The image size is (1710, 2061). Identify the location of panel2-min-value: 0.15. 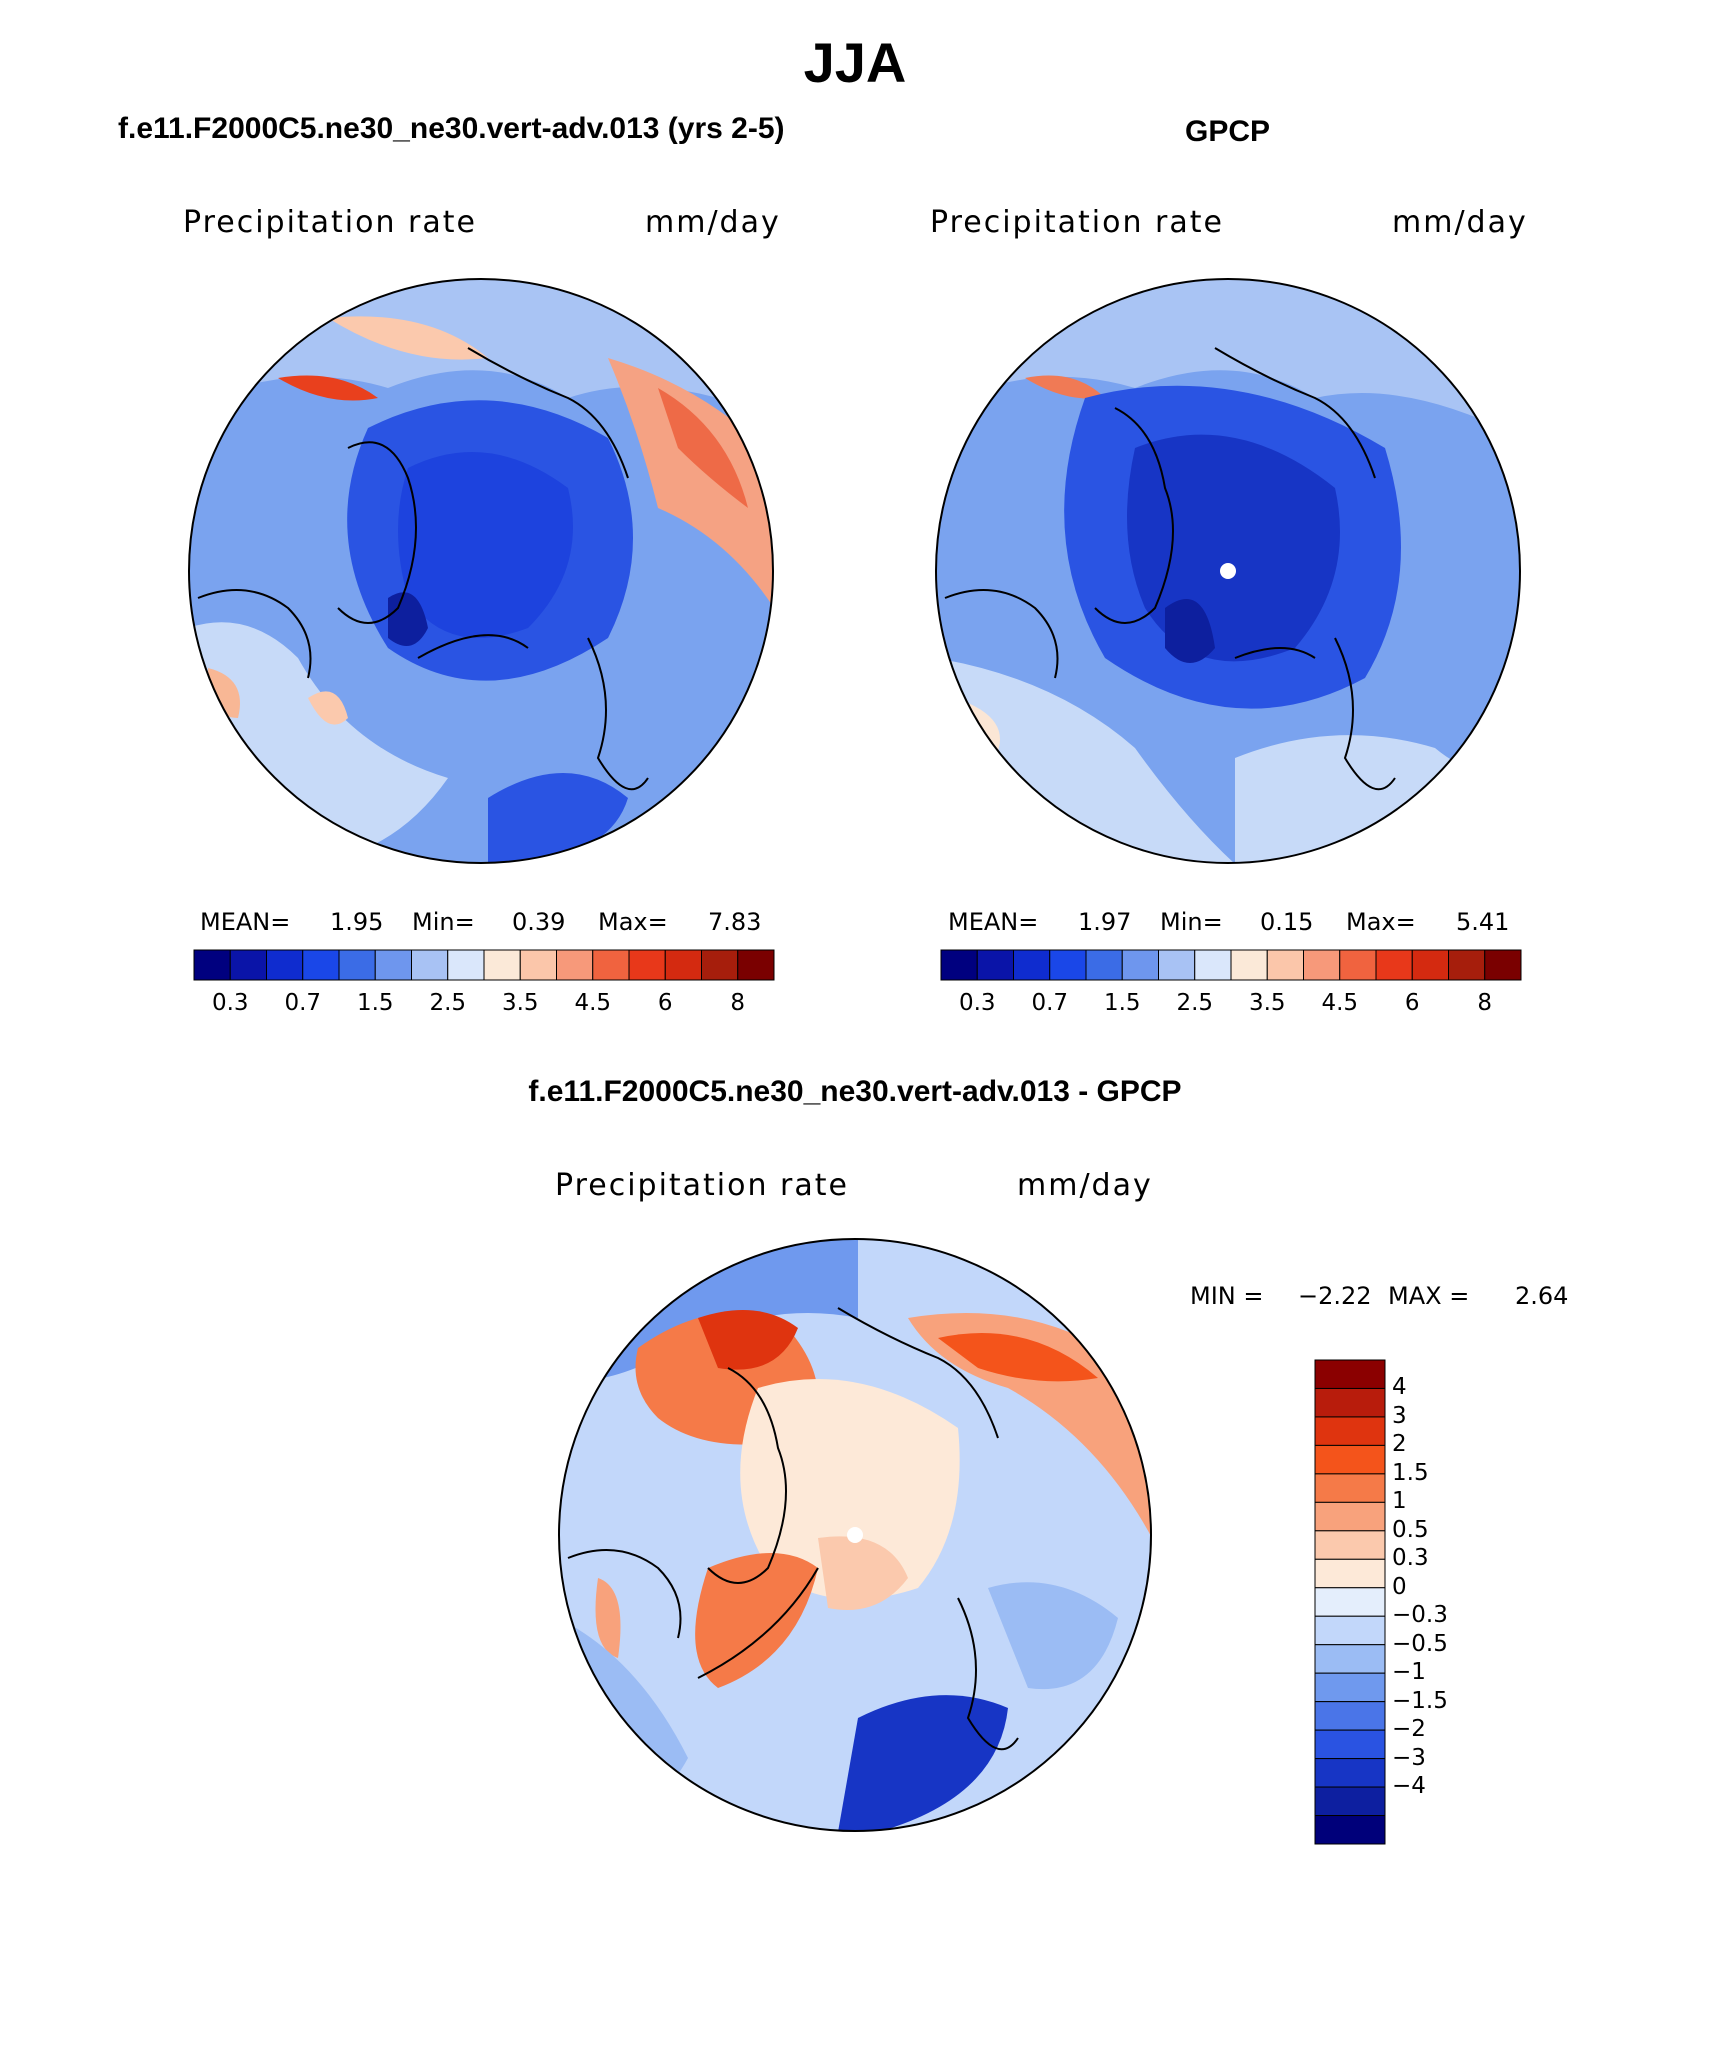
(1287, 922).